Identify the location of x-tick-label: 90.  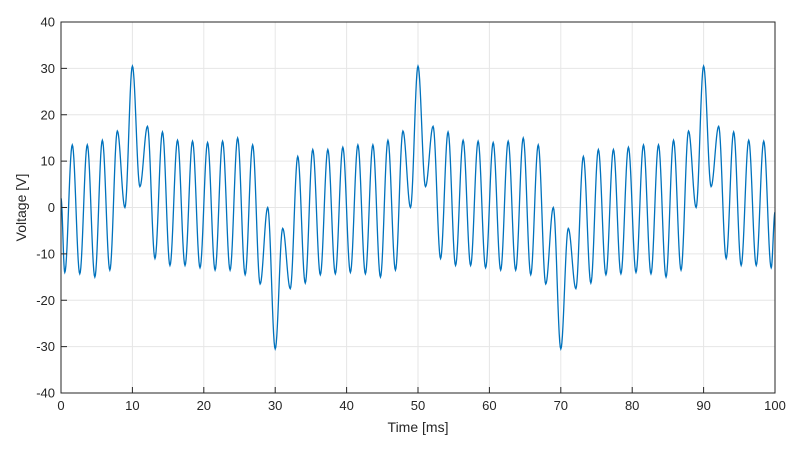
(703, 405).